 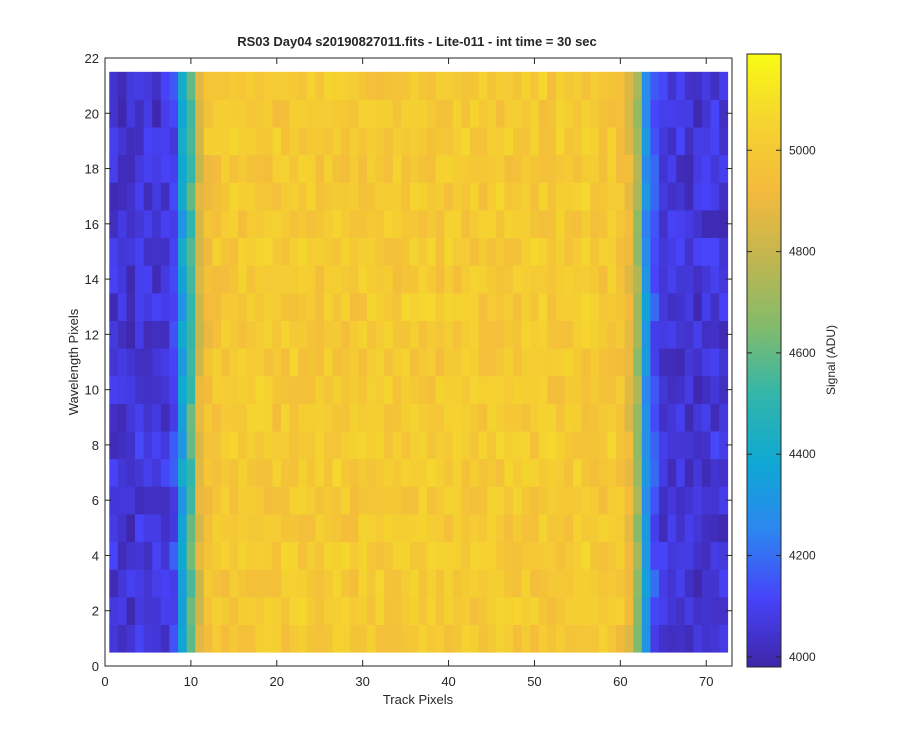 What do you see at coordinates (92, 224) in the screenshot?
I see `y-tick-label: 16` at bounding box center [92, 224].